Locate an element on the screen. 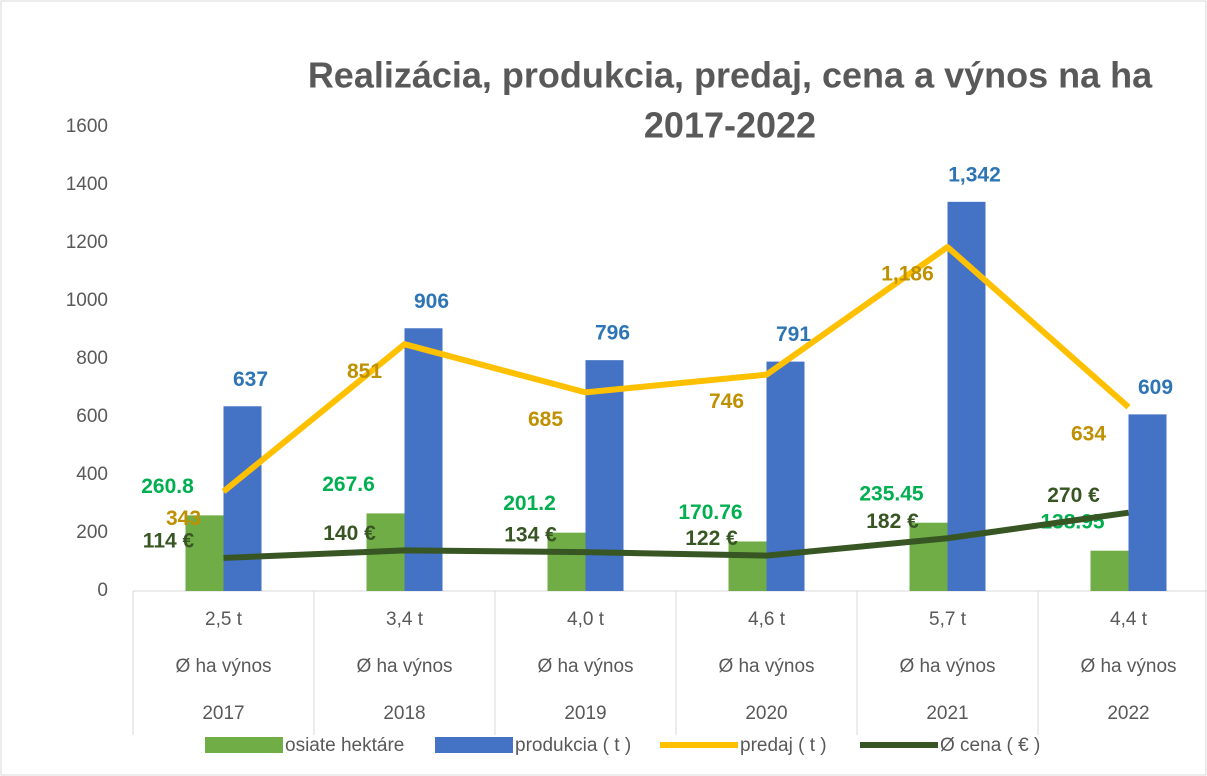 Image resolution: width=1207 pixels, height=776 pixels. x-tick-label: 4,4 t is located at coordinates (1129, 619).